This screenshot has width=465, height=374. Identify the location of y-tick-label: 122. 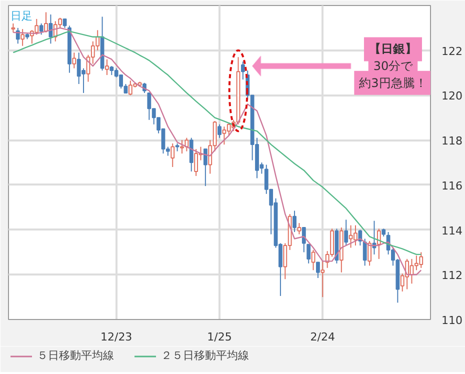
(452, 51).